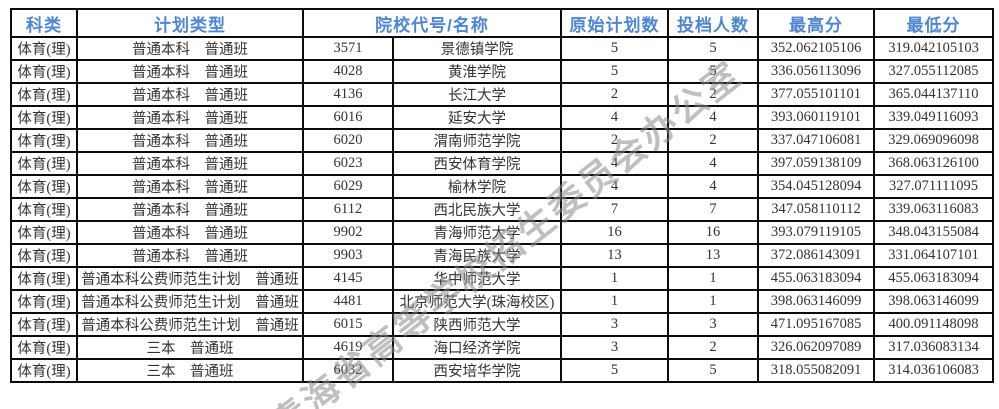 Image resolution: width=999 pixels, height=409 pixels. I want to click on header-subject: 科类, so click(44, 23).